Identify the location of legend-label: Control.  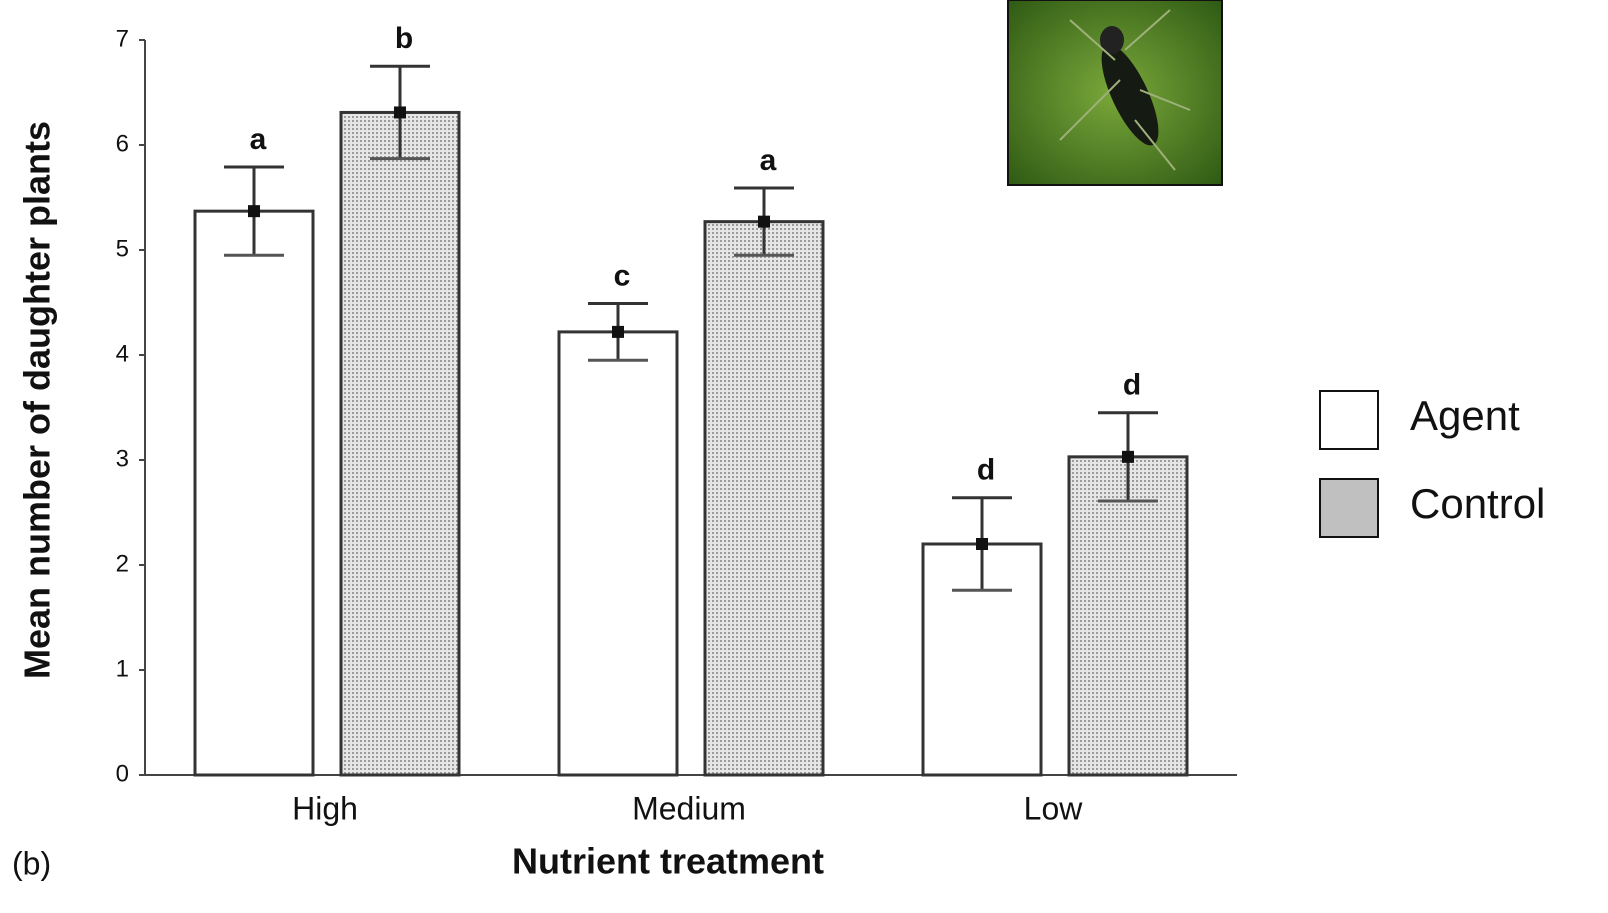
(1477, 503).